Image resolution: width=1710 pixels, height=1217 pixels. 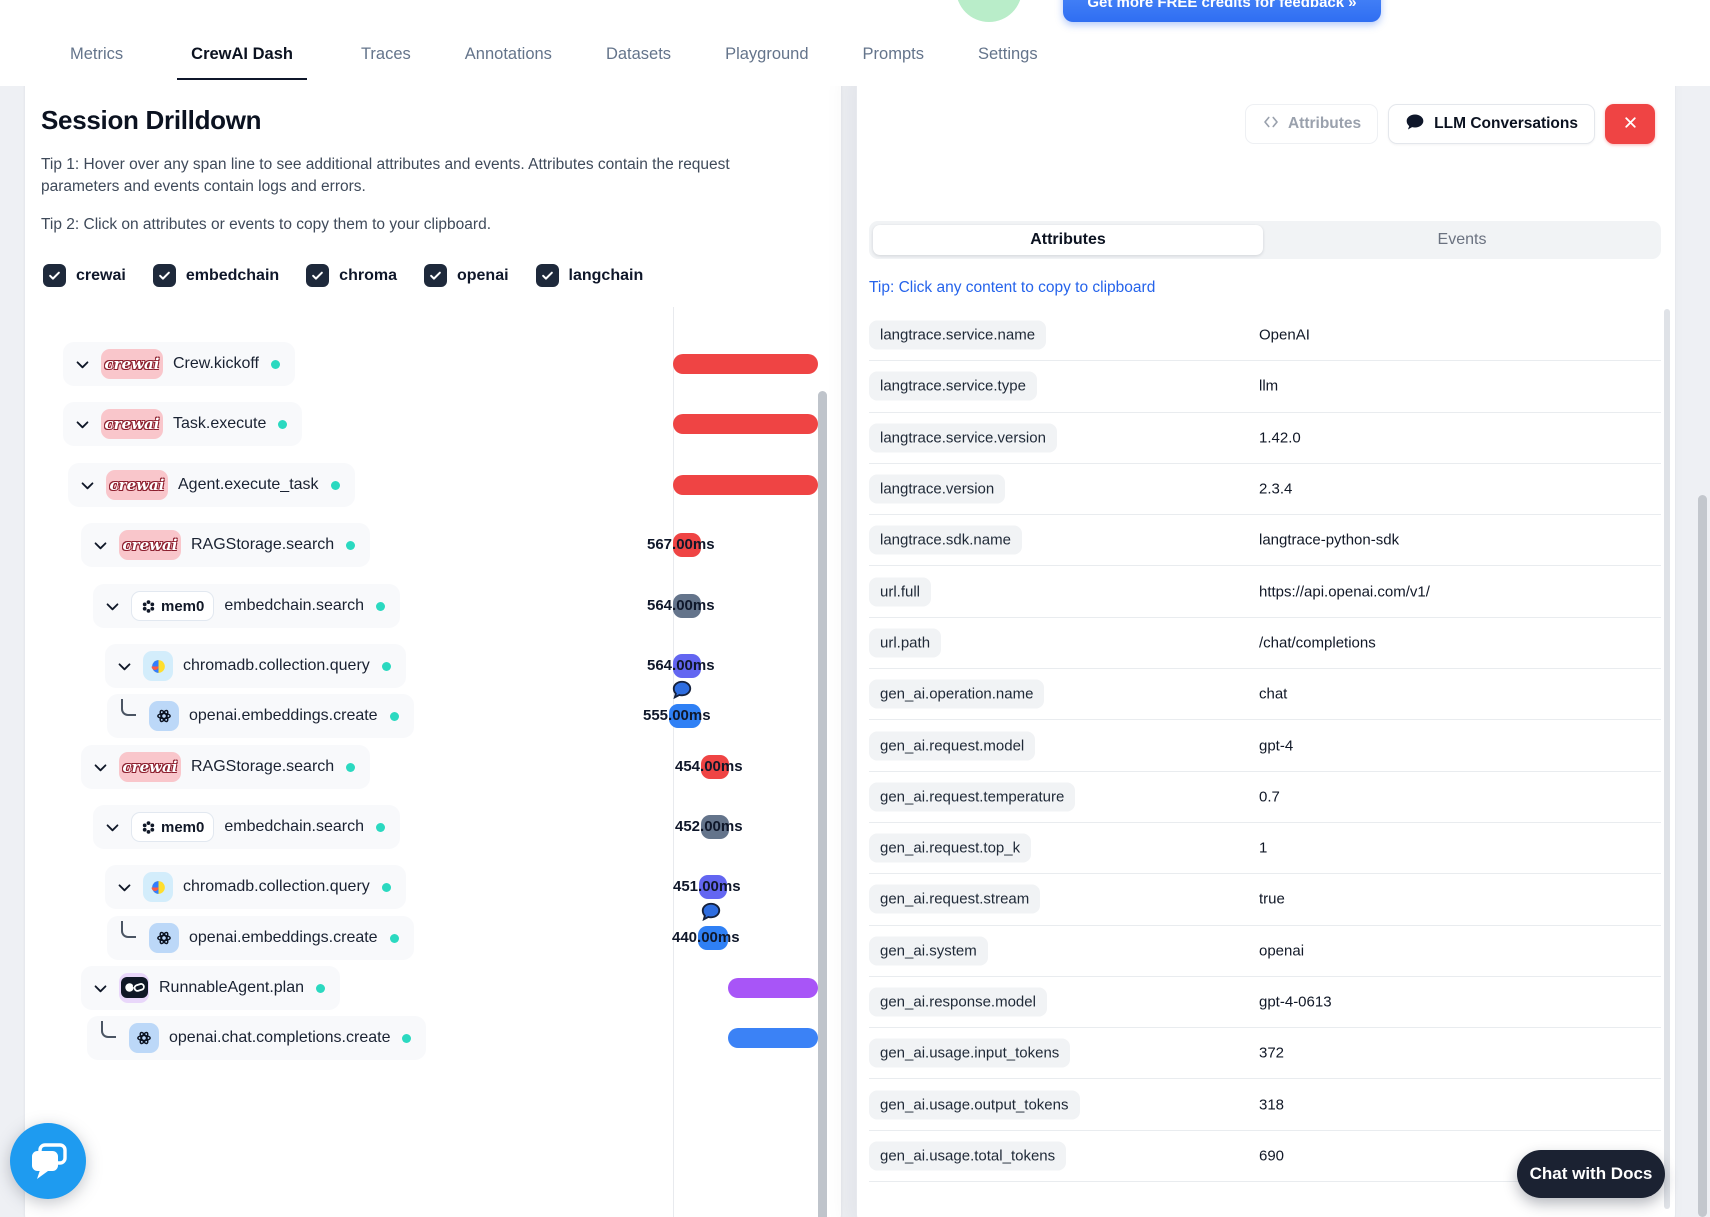 I want to click on attribute-row: gen_ai.request.top_k 1, so click(x=1265, y=849).